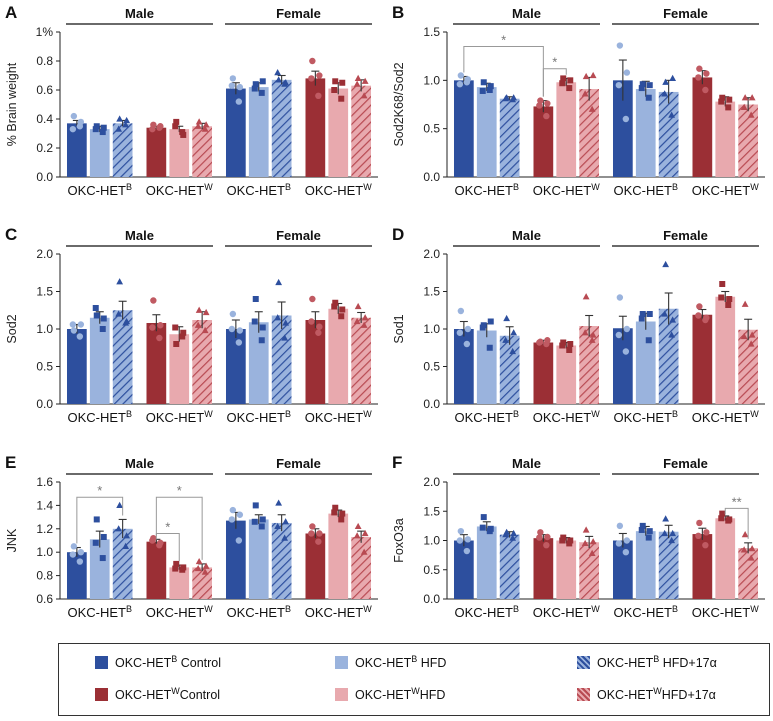  What do you see at coordinates (431, 80) in the screenshot?
I see `y-tick-label: 1.0` at bounding box center [431, 80].